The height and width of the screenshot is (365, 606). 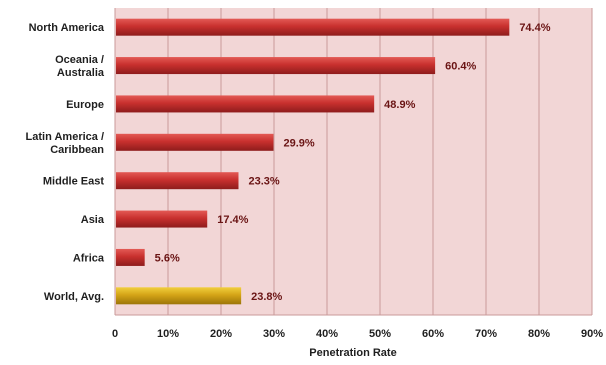 I want to click on category-label: Europe, so click(x=85, y=105).